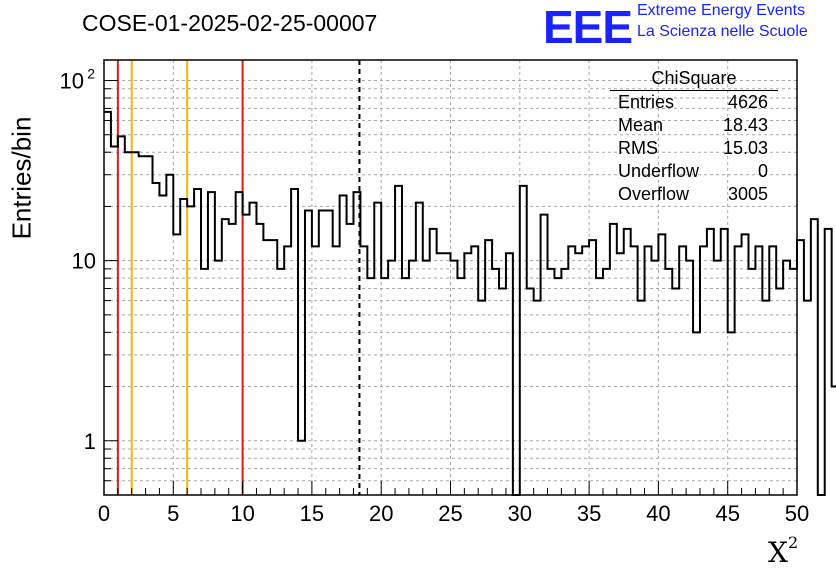 The width and height of the screenshot is (836, 572). I want to click on x-tick-label: 5, so click(173, 513).